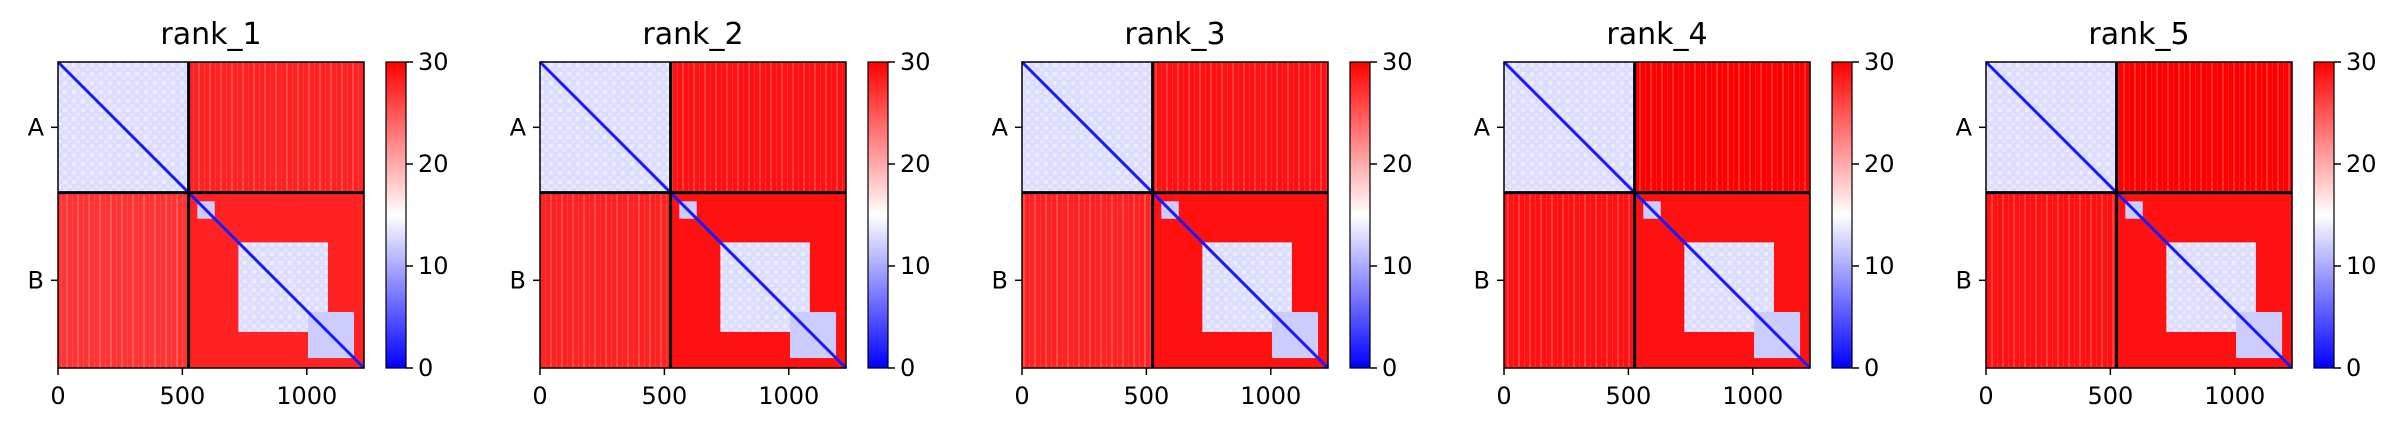 Image resolution: width=2400 pixels, height=438 pixels. What do you see at coordinates (1174, 34) in the screenshot?
I see `panel-title: rank_3` at bounding box center [1174, 34].